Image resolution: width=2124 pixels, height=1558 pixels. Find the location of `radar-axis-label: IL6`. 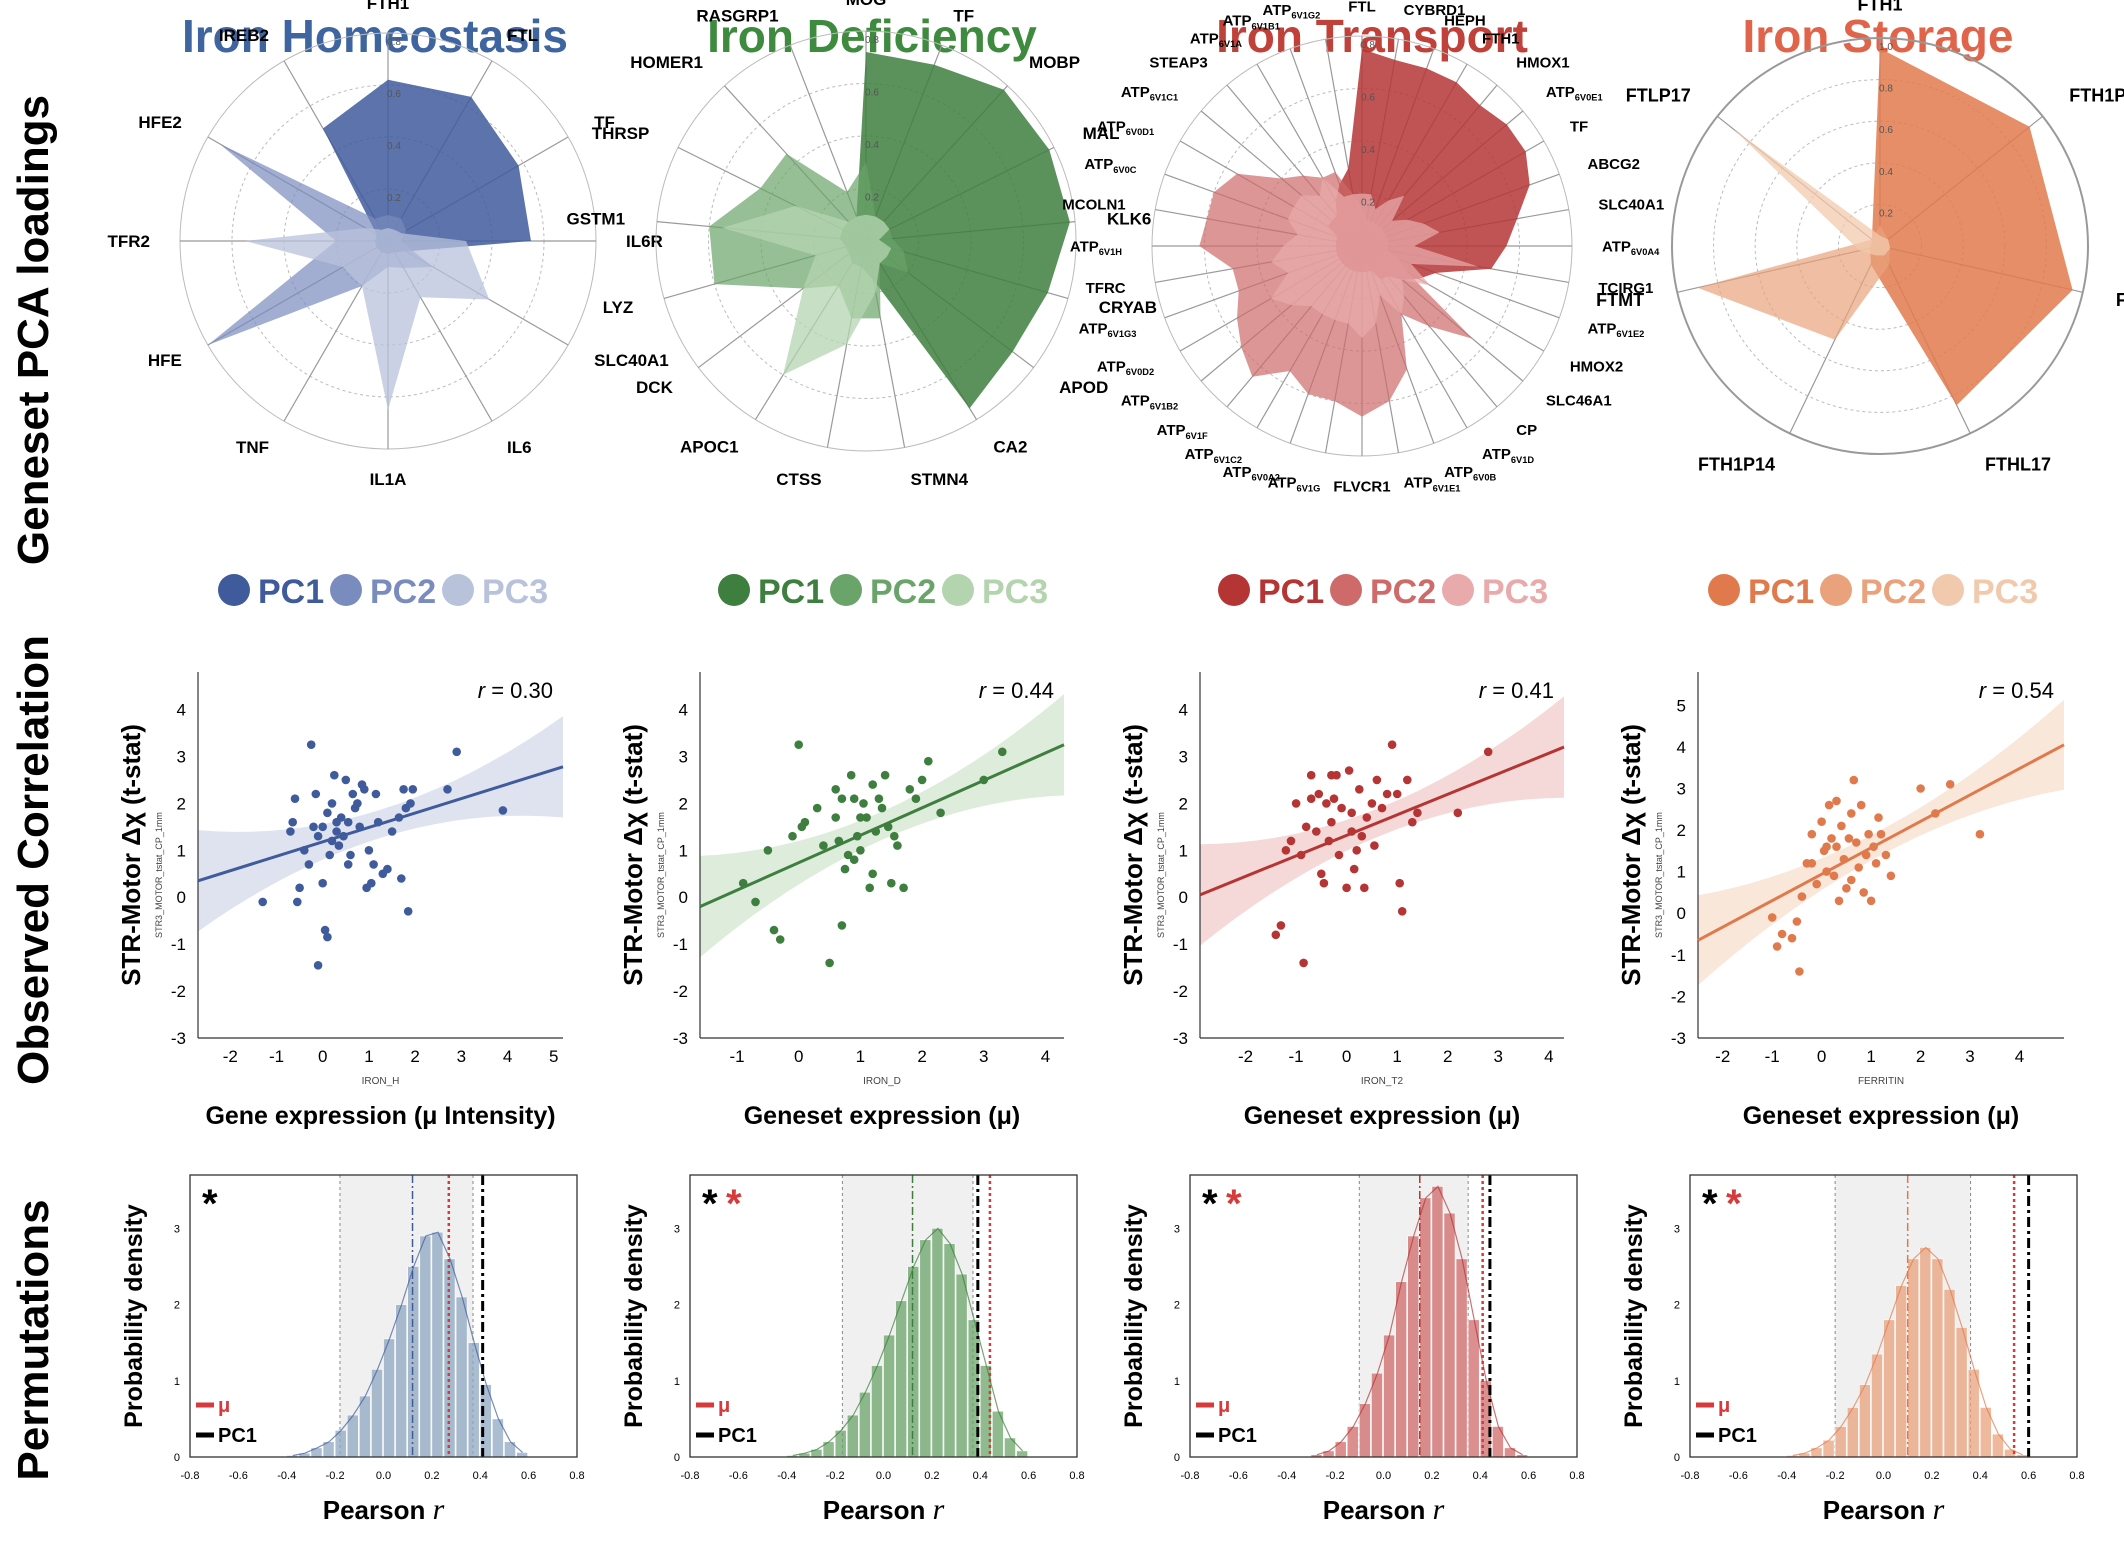

radar-axis-label: IL6 is located at coordinates (519, 447).